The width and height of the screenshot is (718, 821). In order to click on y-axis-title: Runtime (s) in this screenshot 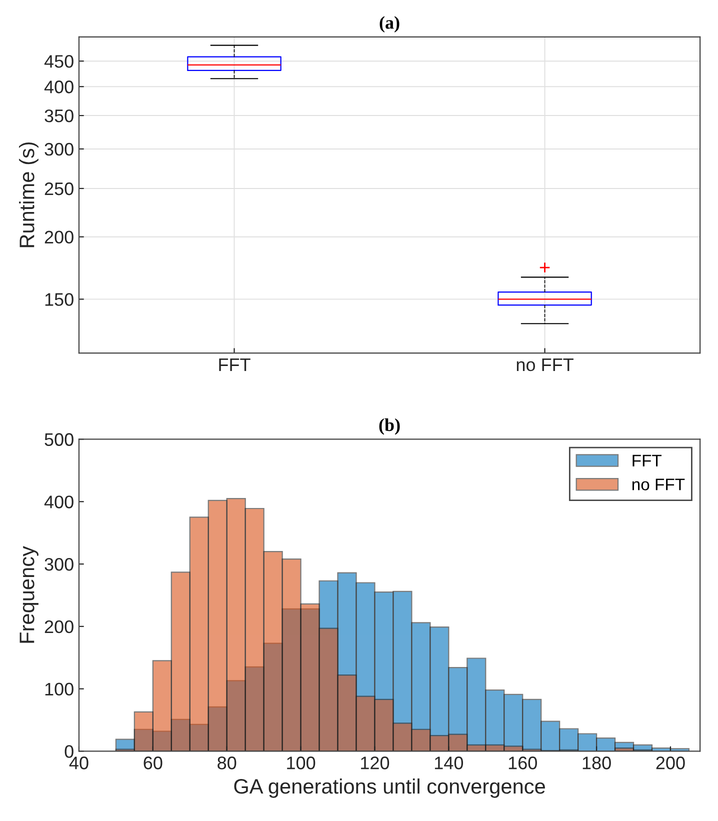, I will do `click(28, 195)`.